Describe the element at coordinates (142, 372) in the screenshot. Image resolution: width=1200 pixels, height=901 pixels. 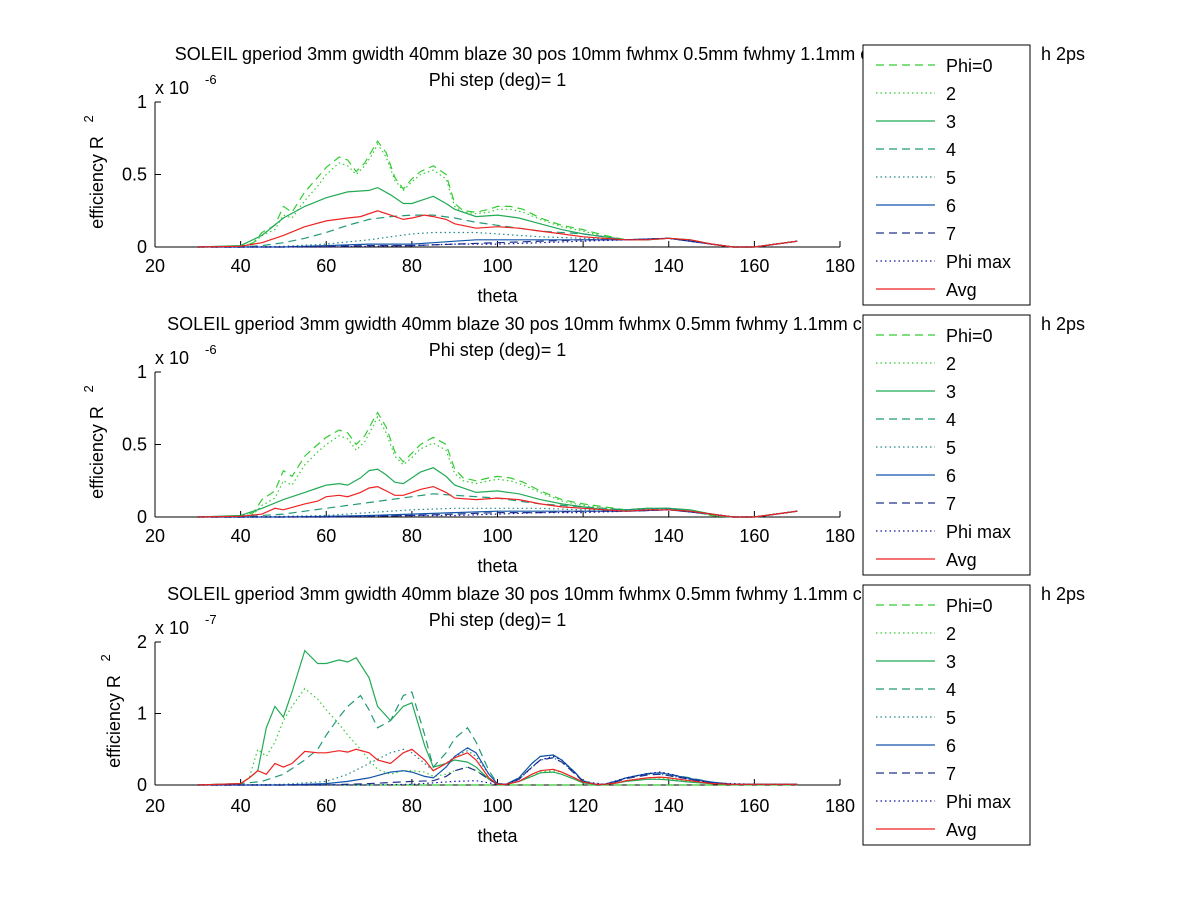
I see `y-tick-label: 1` at that location.